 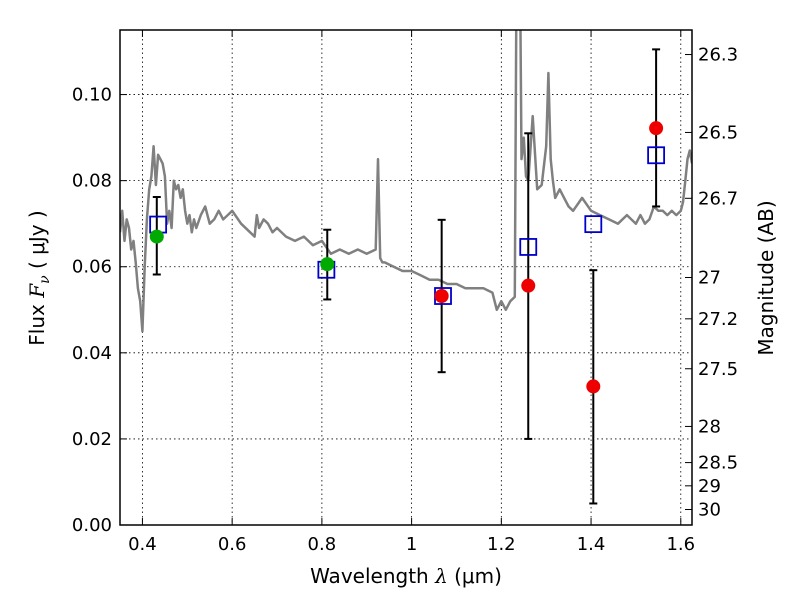 I want to click on y2-tick-label: 26.3, so click(x=718, y=55).